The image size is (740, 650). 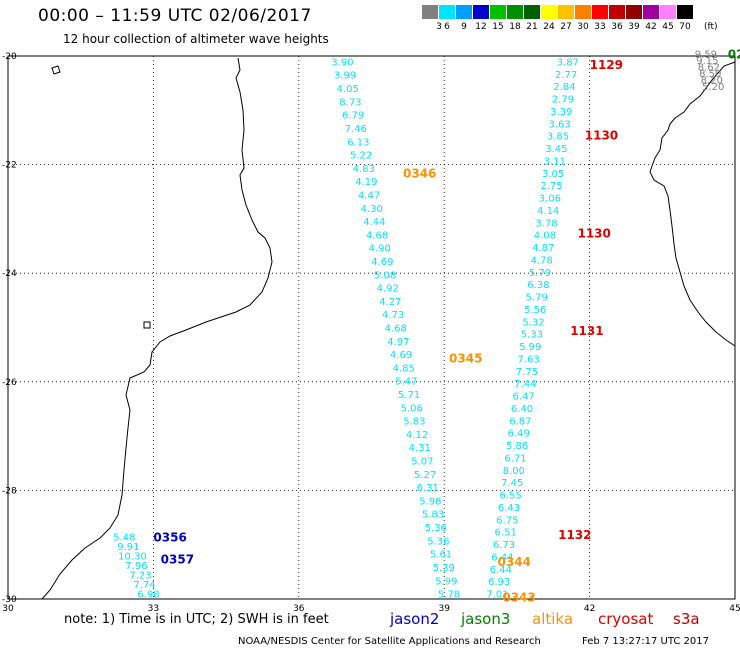 What do you see at coordinates (361, 156) in the screenshot?
I see `wave-height-value: 5.22` at bounding box center [361, 156].